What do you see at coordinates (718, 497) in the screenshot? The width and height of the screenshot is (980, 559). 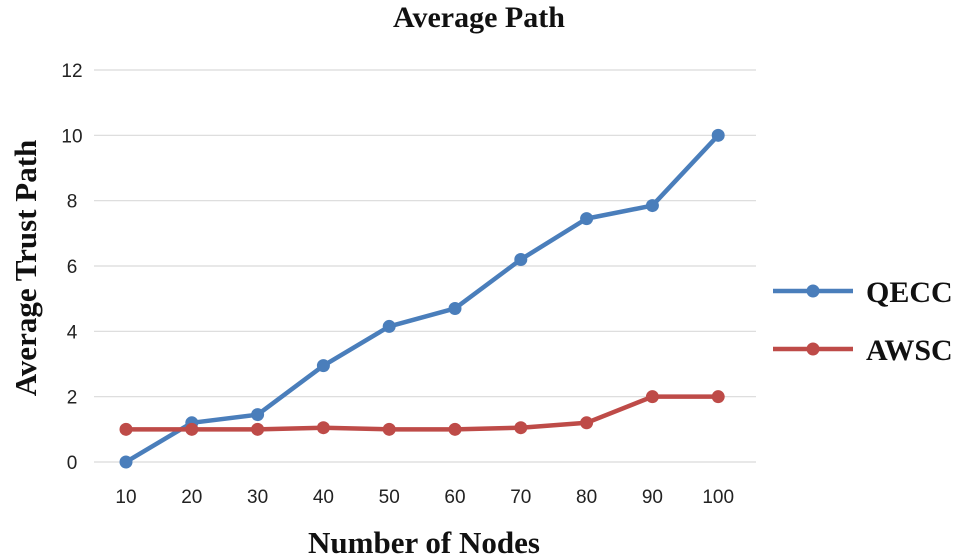 I see `x-tick-label: 100` at bounding box center [718, 497].